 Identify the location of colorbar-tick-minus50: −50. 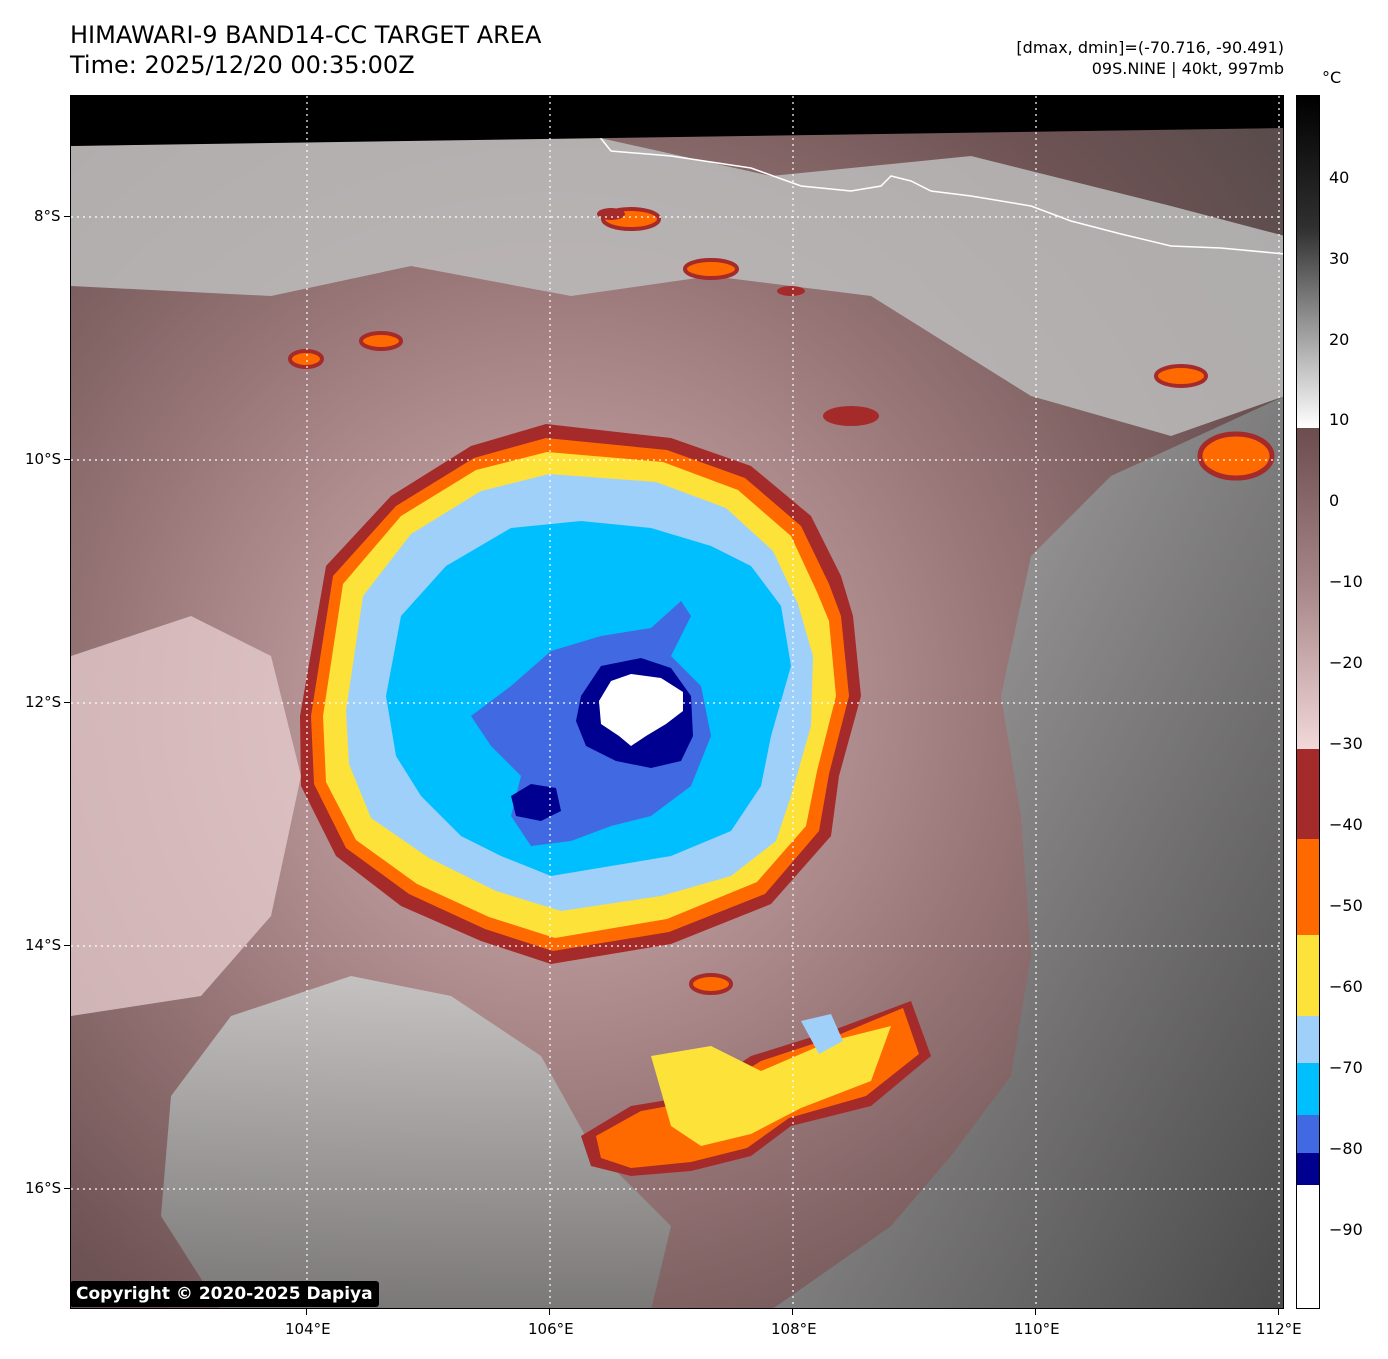
(1346, 905).